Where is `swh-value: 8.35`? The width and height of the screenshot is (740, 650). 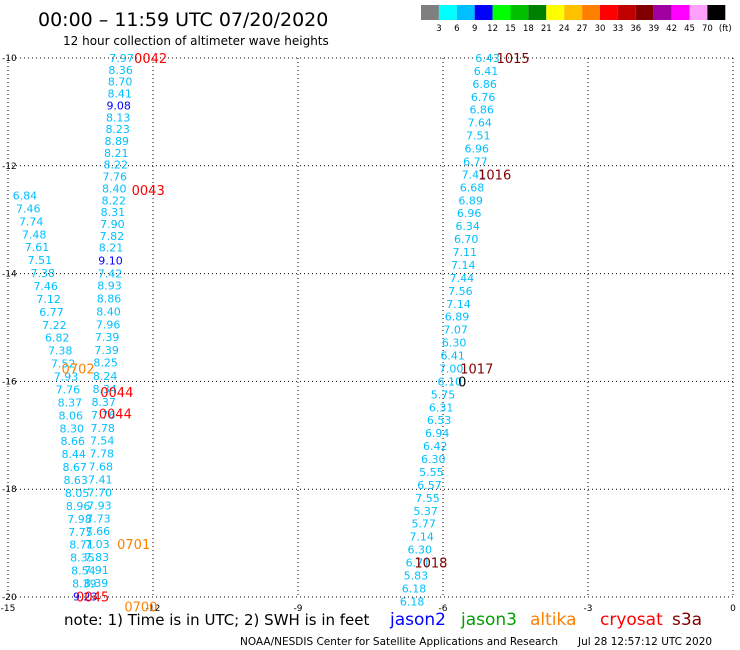 swh-value: 8.35 is located at coordinates (82, 558).